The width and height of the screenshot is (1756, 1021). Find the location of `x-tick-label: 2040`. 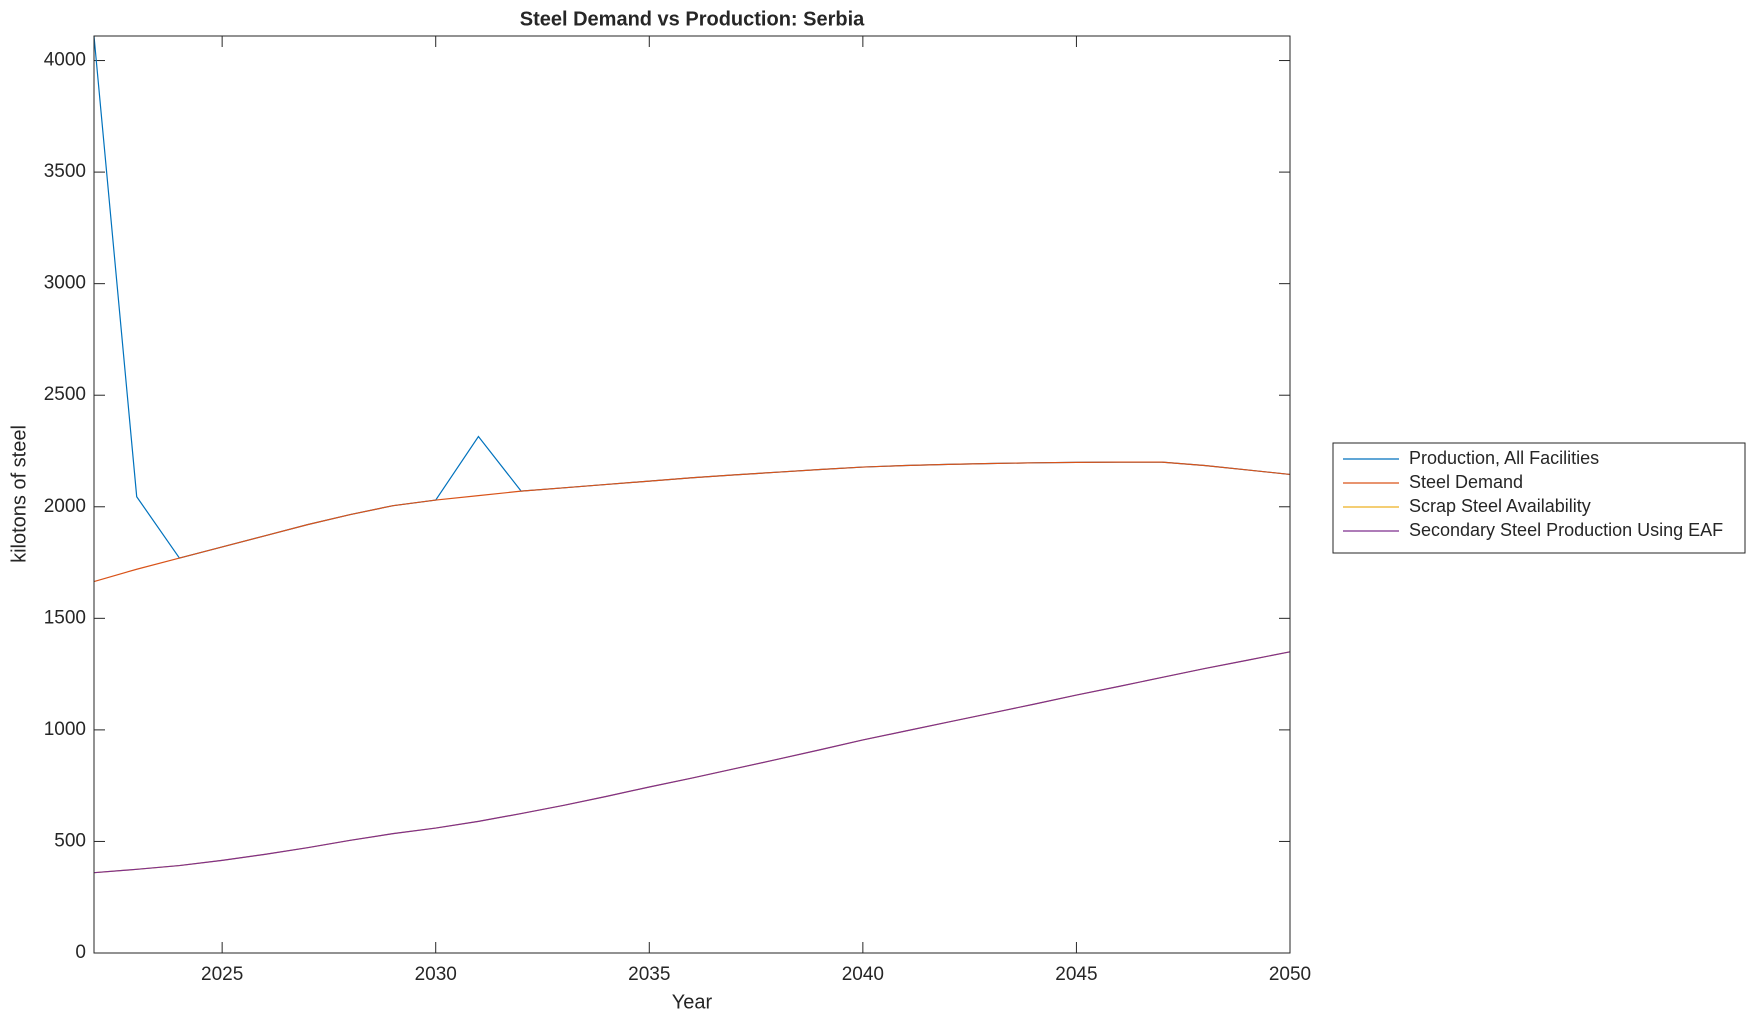

x-tick-label: 2040 is located at coordinates (863, 974).